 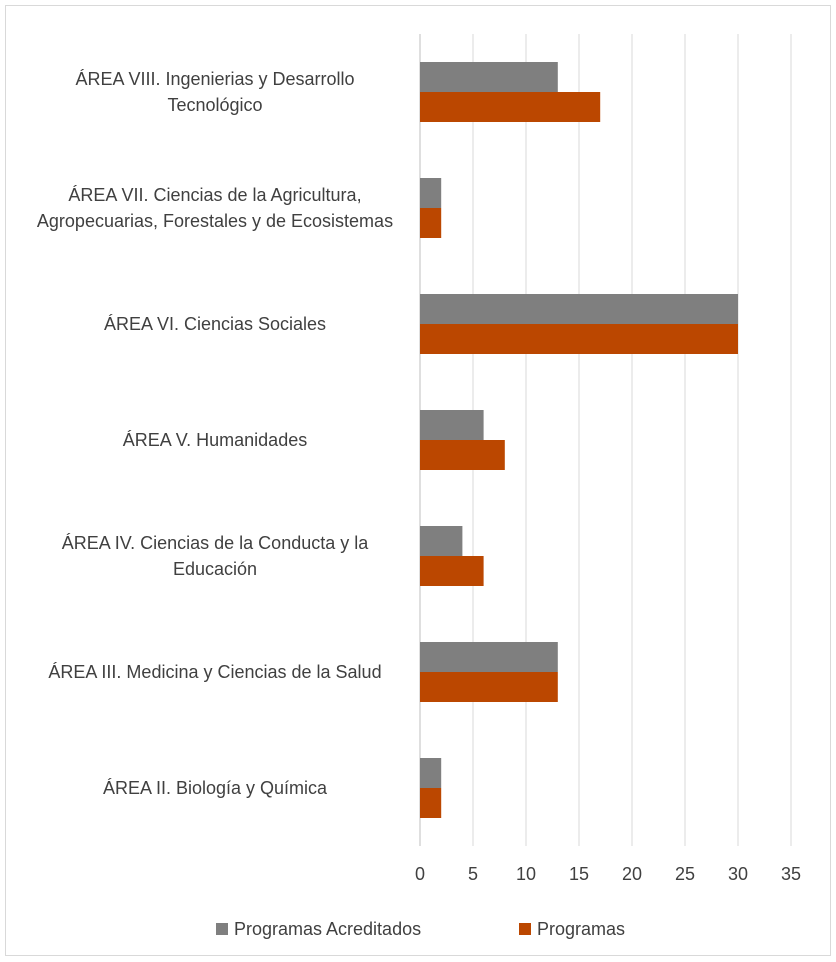 I want to click on y-tick-label: ÁREA VI. Ciencias Sociales, so click(x=215, y=324).